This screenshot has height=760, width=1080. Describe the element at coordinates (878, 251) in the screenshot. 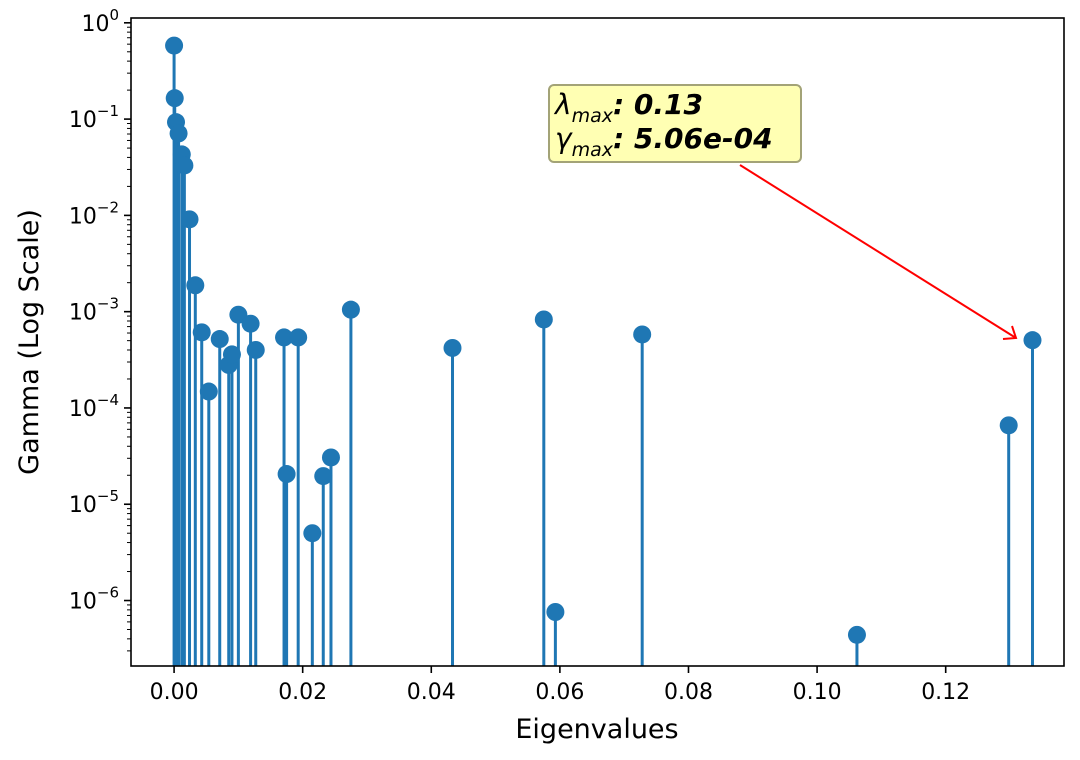

I see `annotation-arrow` at that location.